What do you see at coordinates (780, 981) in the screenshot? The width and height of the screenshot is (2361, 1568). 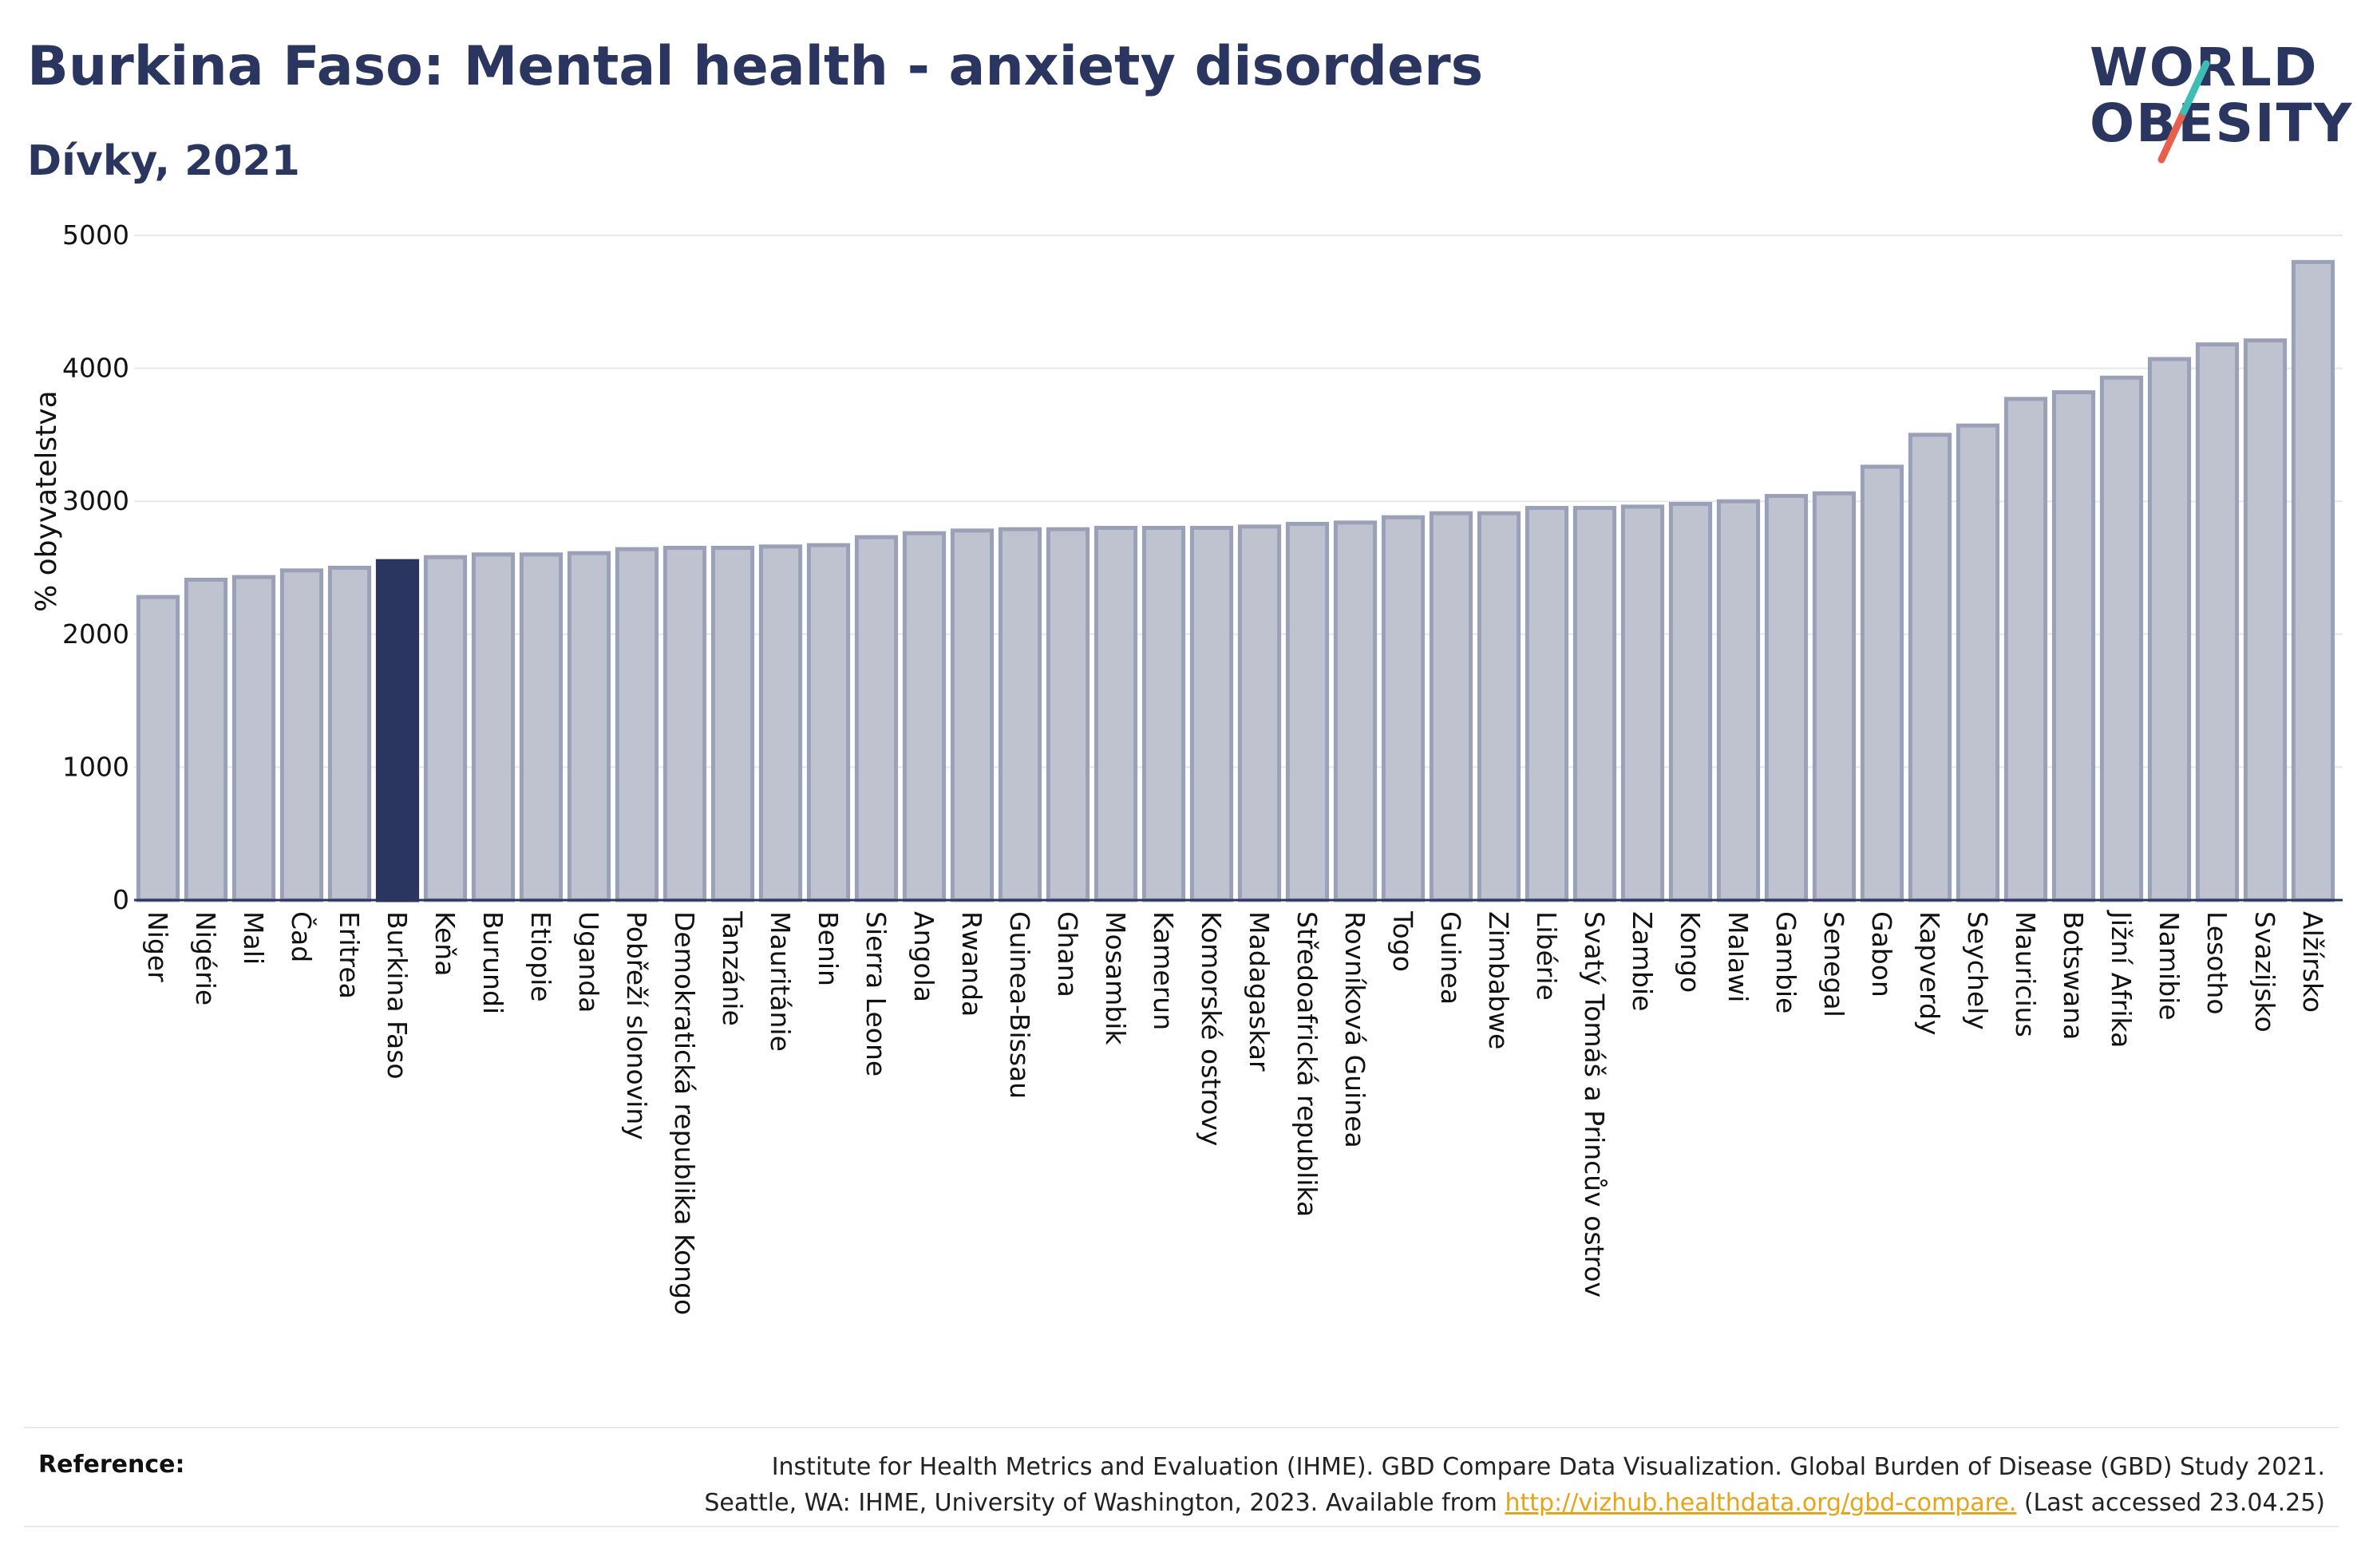 I see `x-tick-label: Mauritánie` at bounding box center [780, 981].